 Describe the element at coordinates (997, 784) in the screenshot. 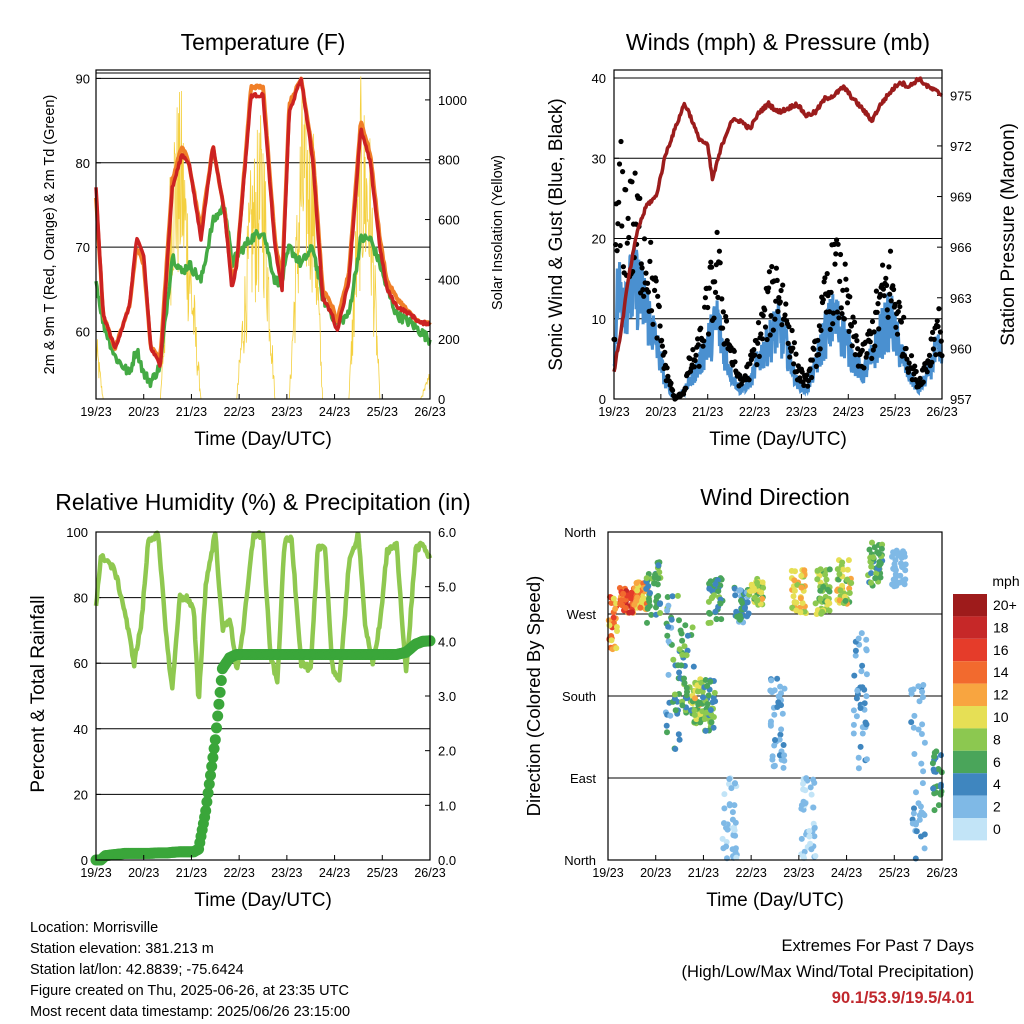

I see `colorbar-label: 4` at that location.